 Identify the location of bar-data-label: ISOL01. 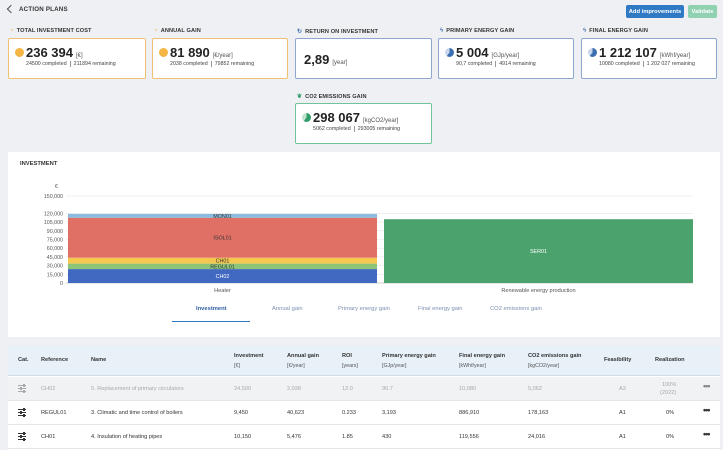
(222, 239).